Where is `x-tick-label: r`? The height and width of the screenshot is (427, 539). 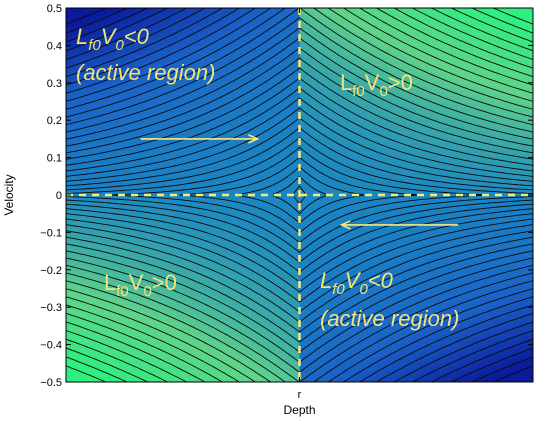
x-tick-label: r is located at coordinates (300, 395).